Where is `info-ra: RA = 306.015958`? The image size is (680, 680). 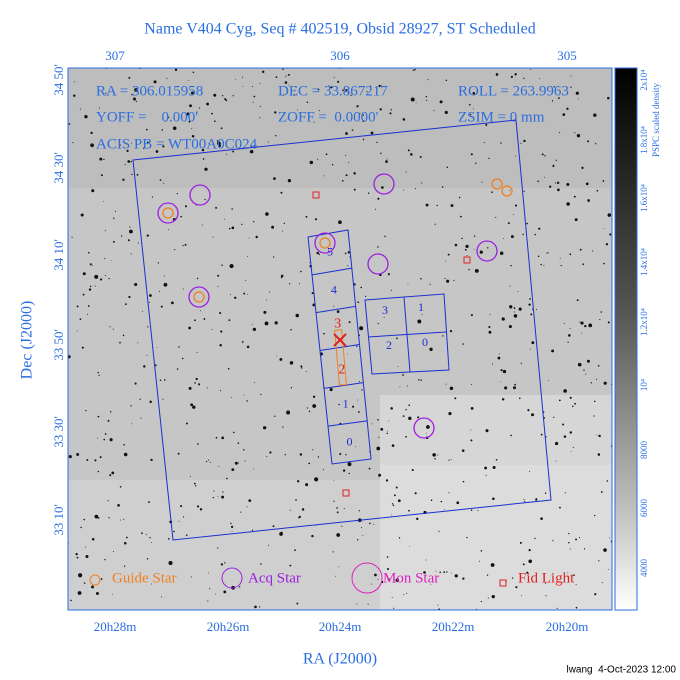 info-ra: RA = 306.015958 is located at coordinates (149, 91).